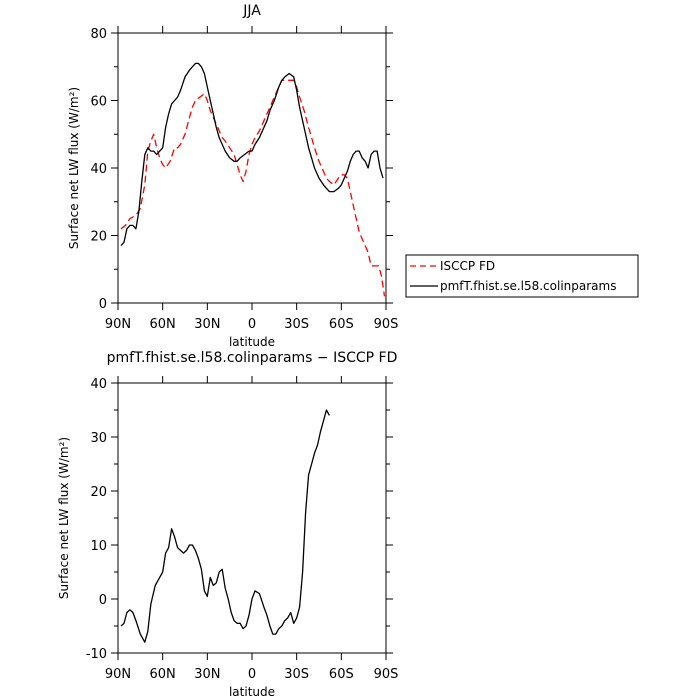  Describe the element at coordinates (98, 34) in the screenshot. I see `y-tick-label: 80` at that location.